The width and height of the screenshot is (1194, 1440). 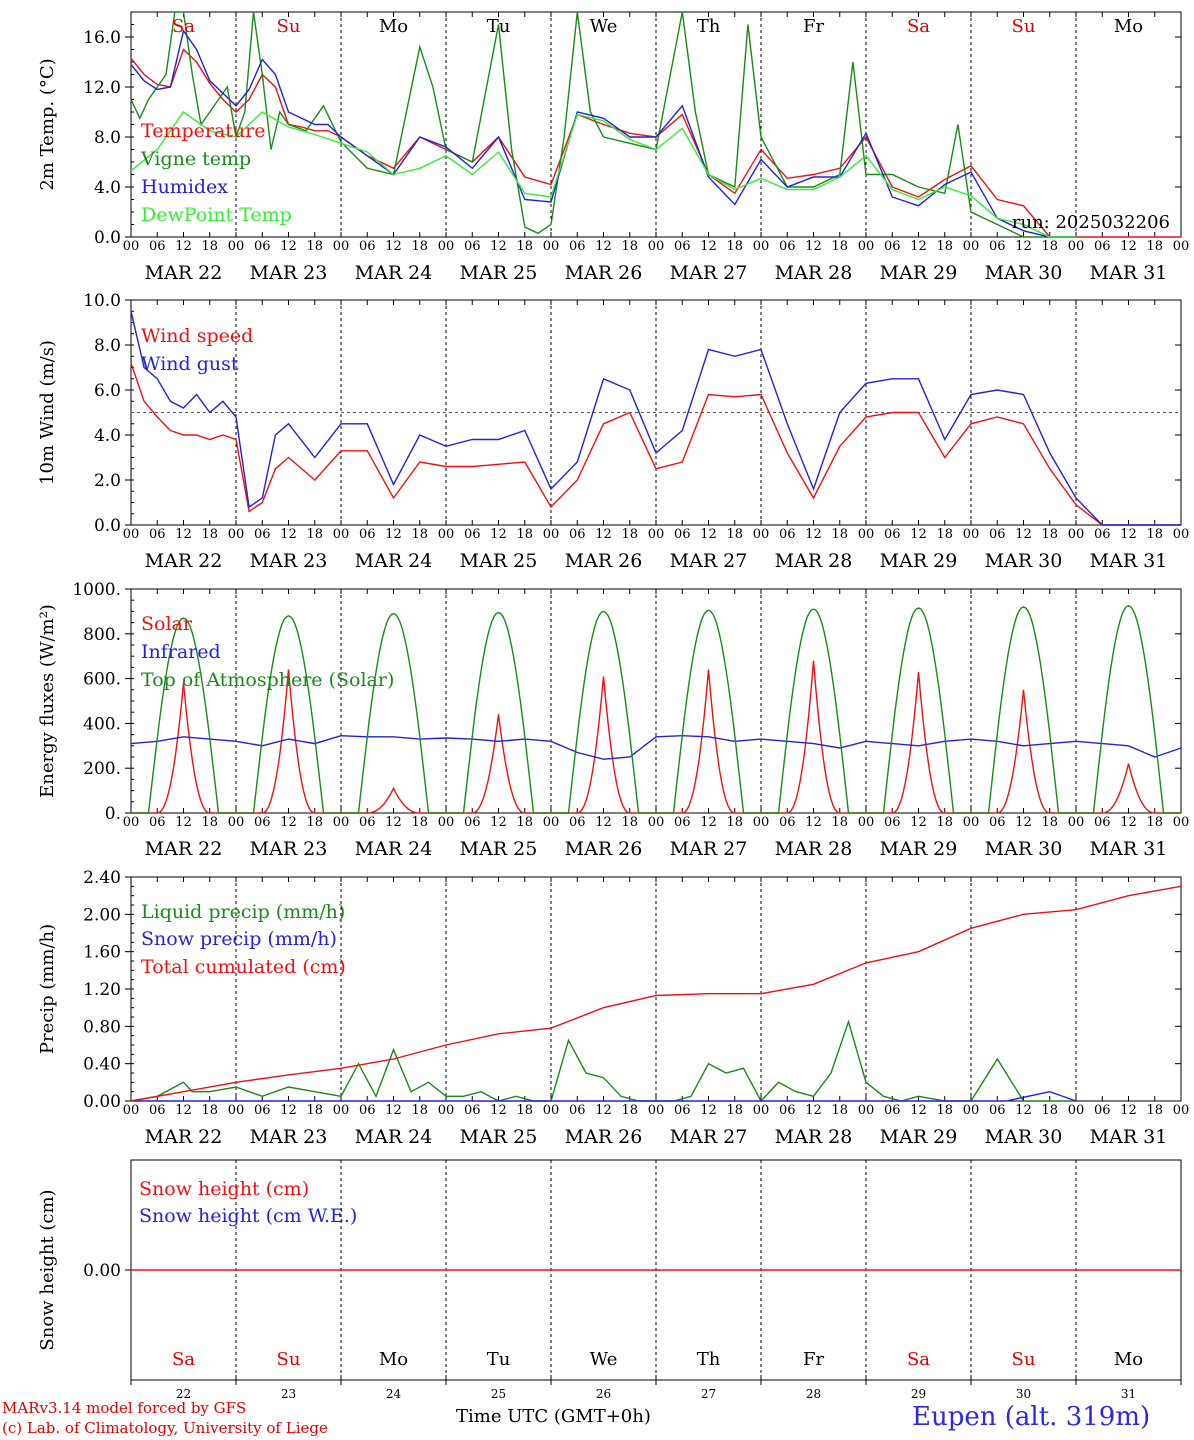 What do you see at coordinates (224, 1189) in the screenshot?
I see `legend-entry: Snow height (cm)` at bounding box center [224, 1189].